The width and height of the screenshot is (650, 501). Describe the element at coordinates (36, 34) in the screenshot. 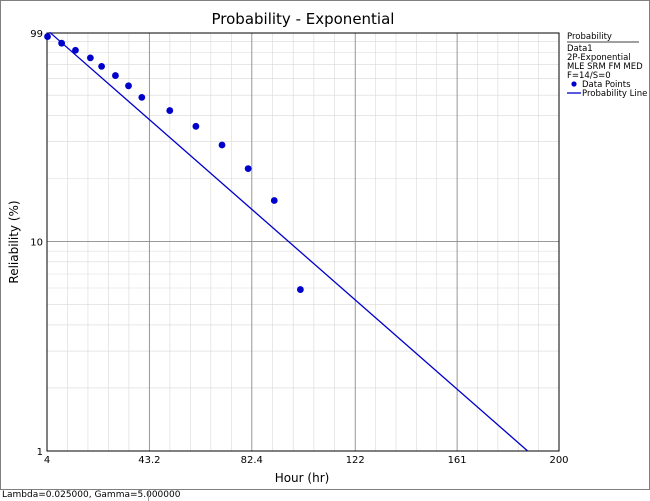

I see `y-tick-label: 99` at that location.